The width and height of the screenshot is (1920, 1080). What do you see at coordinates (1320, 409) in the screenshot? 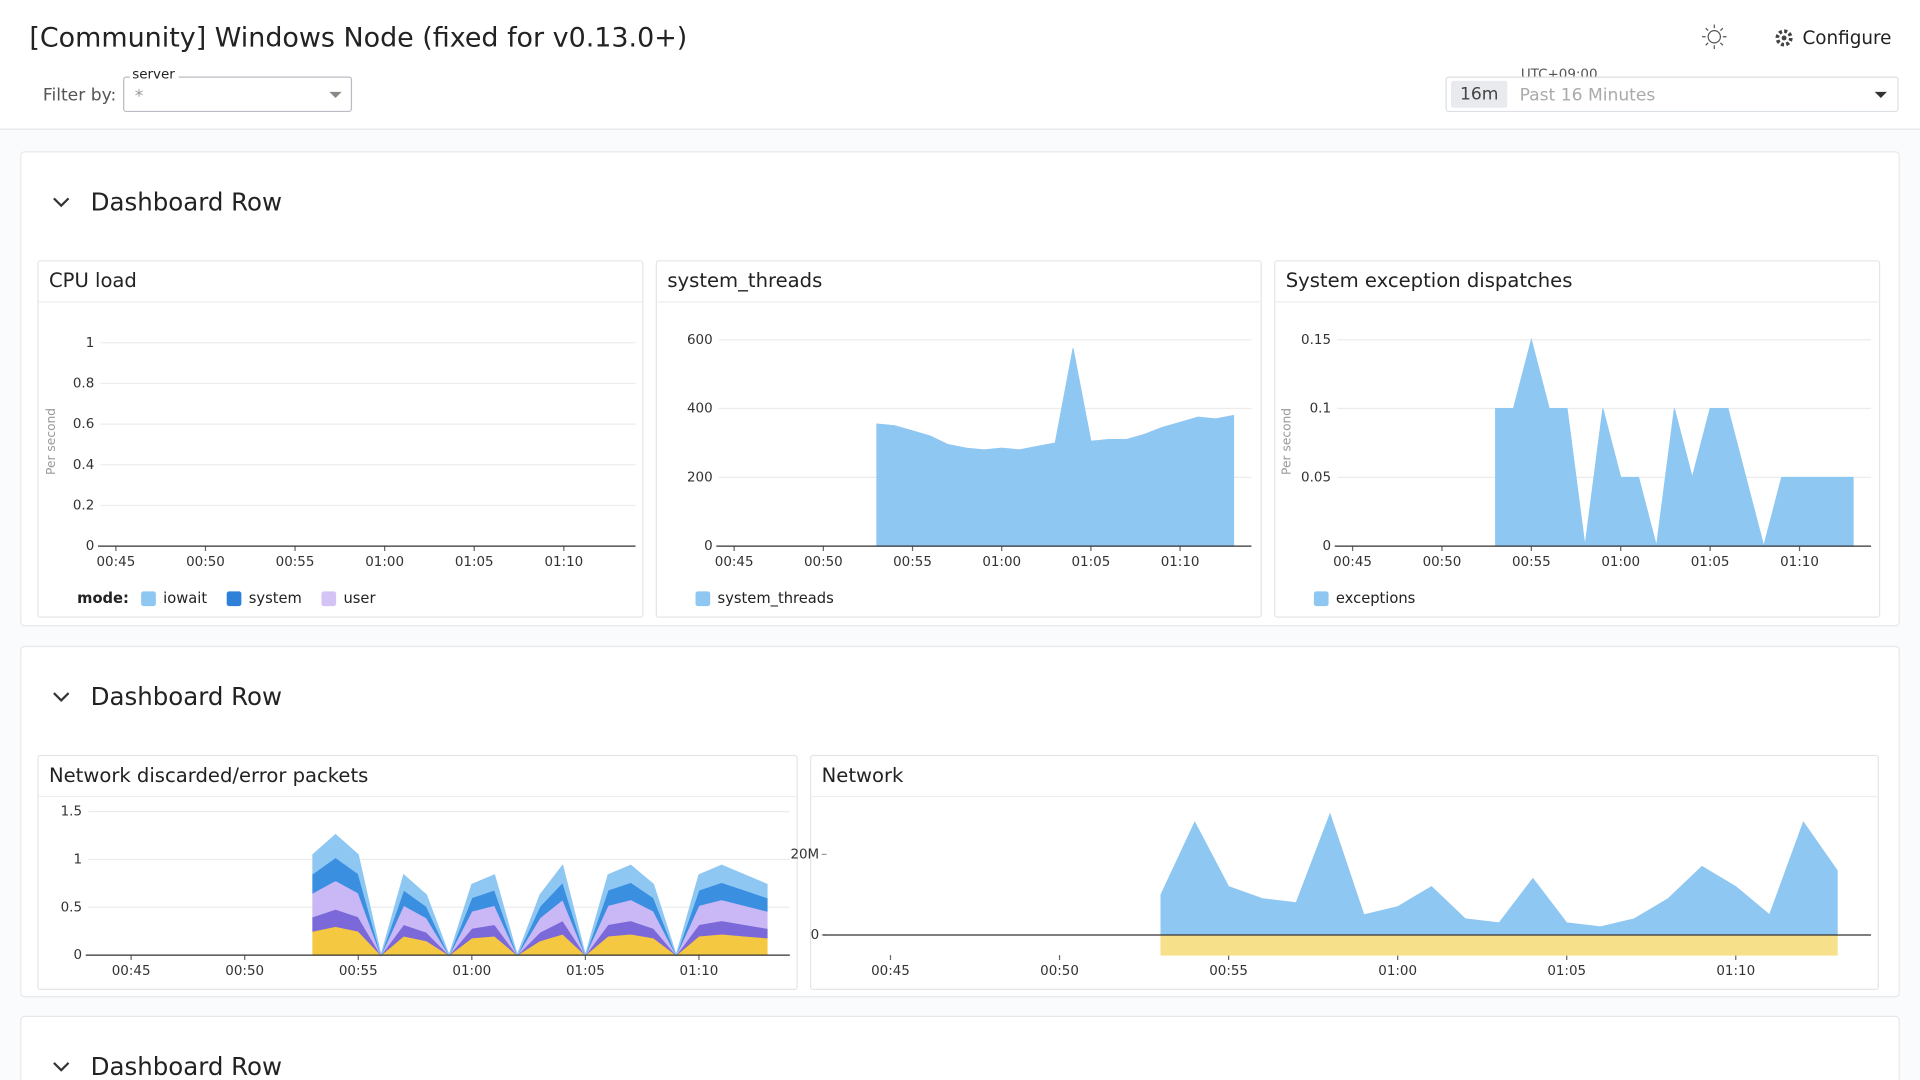
I see `y-tick-label: 0.1` at bounding box center [1320, 409].